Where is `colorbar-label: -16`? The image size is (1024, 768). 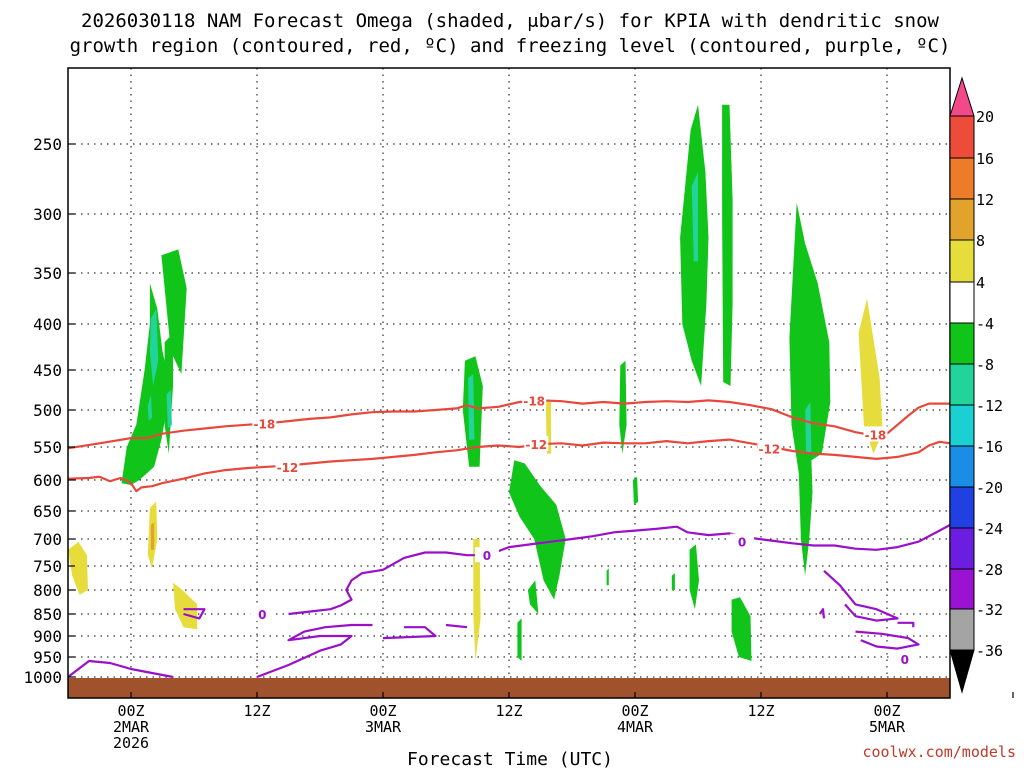
colorbar-label: -16 is located at coordinates (989, 447).